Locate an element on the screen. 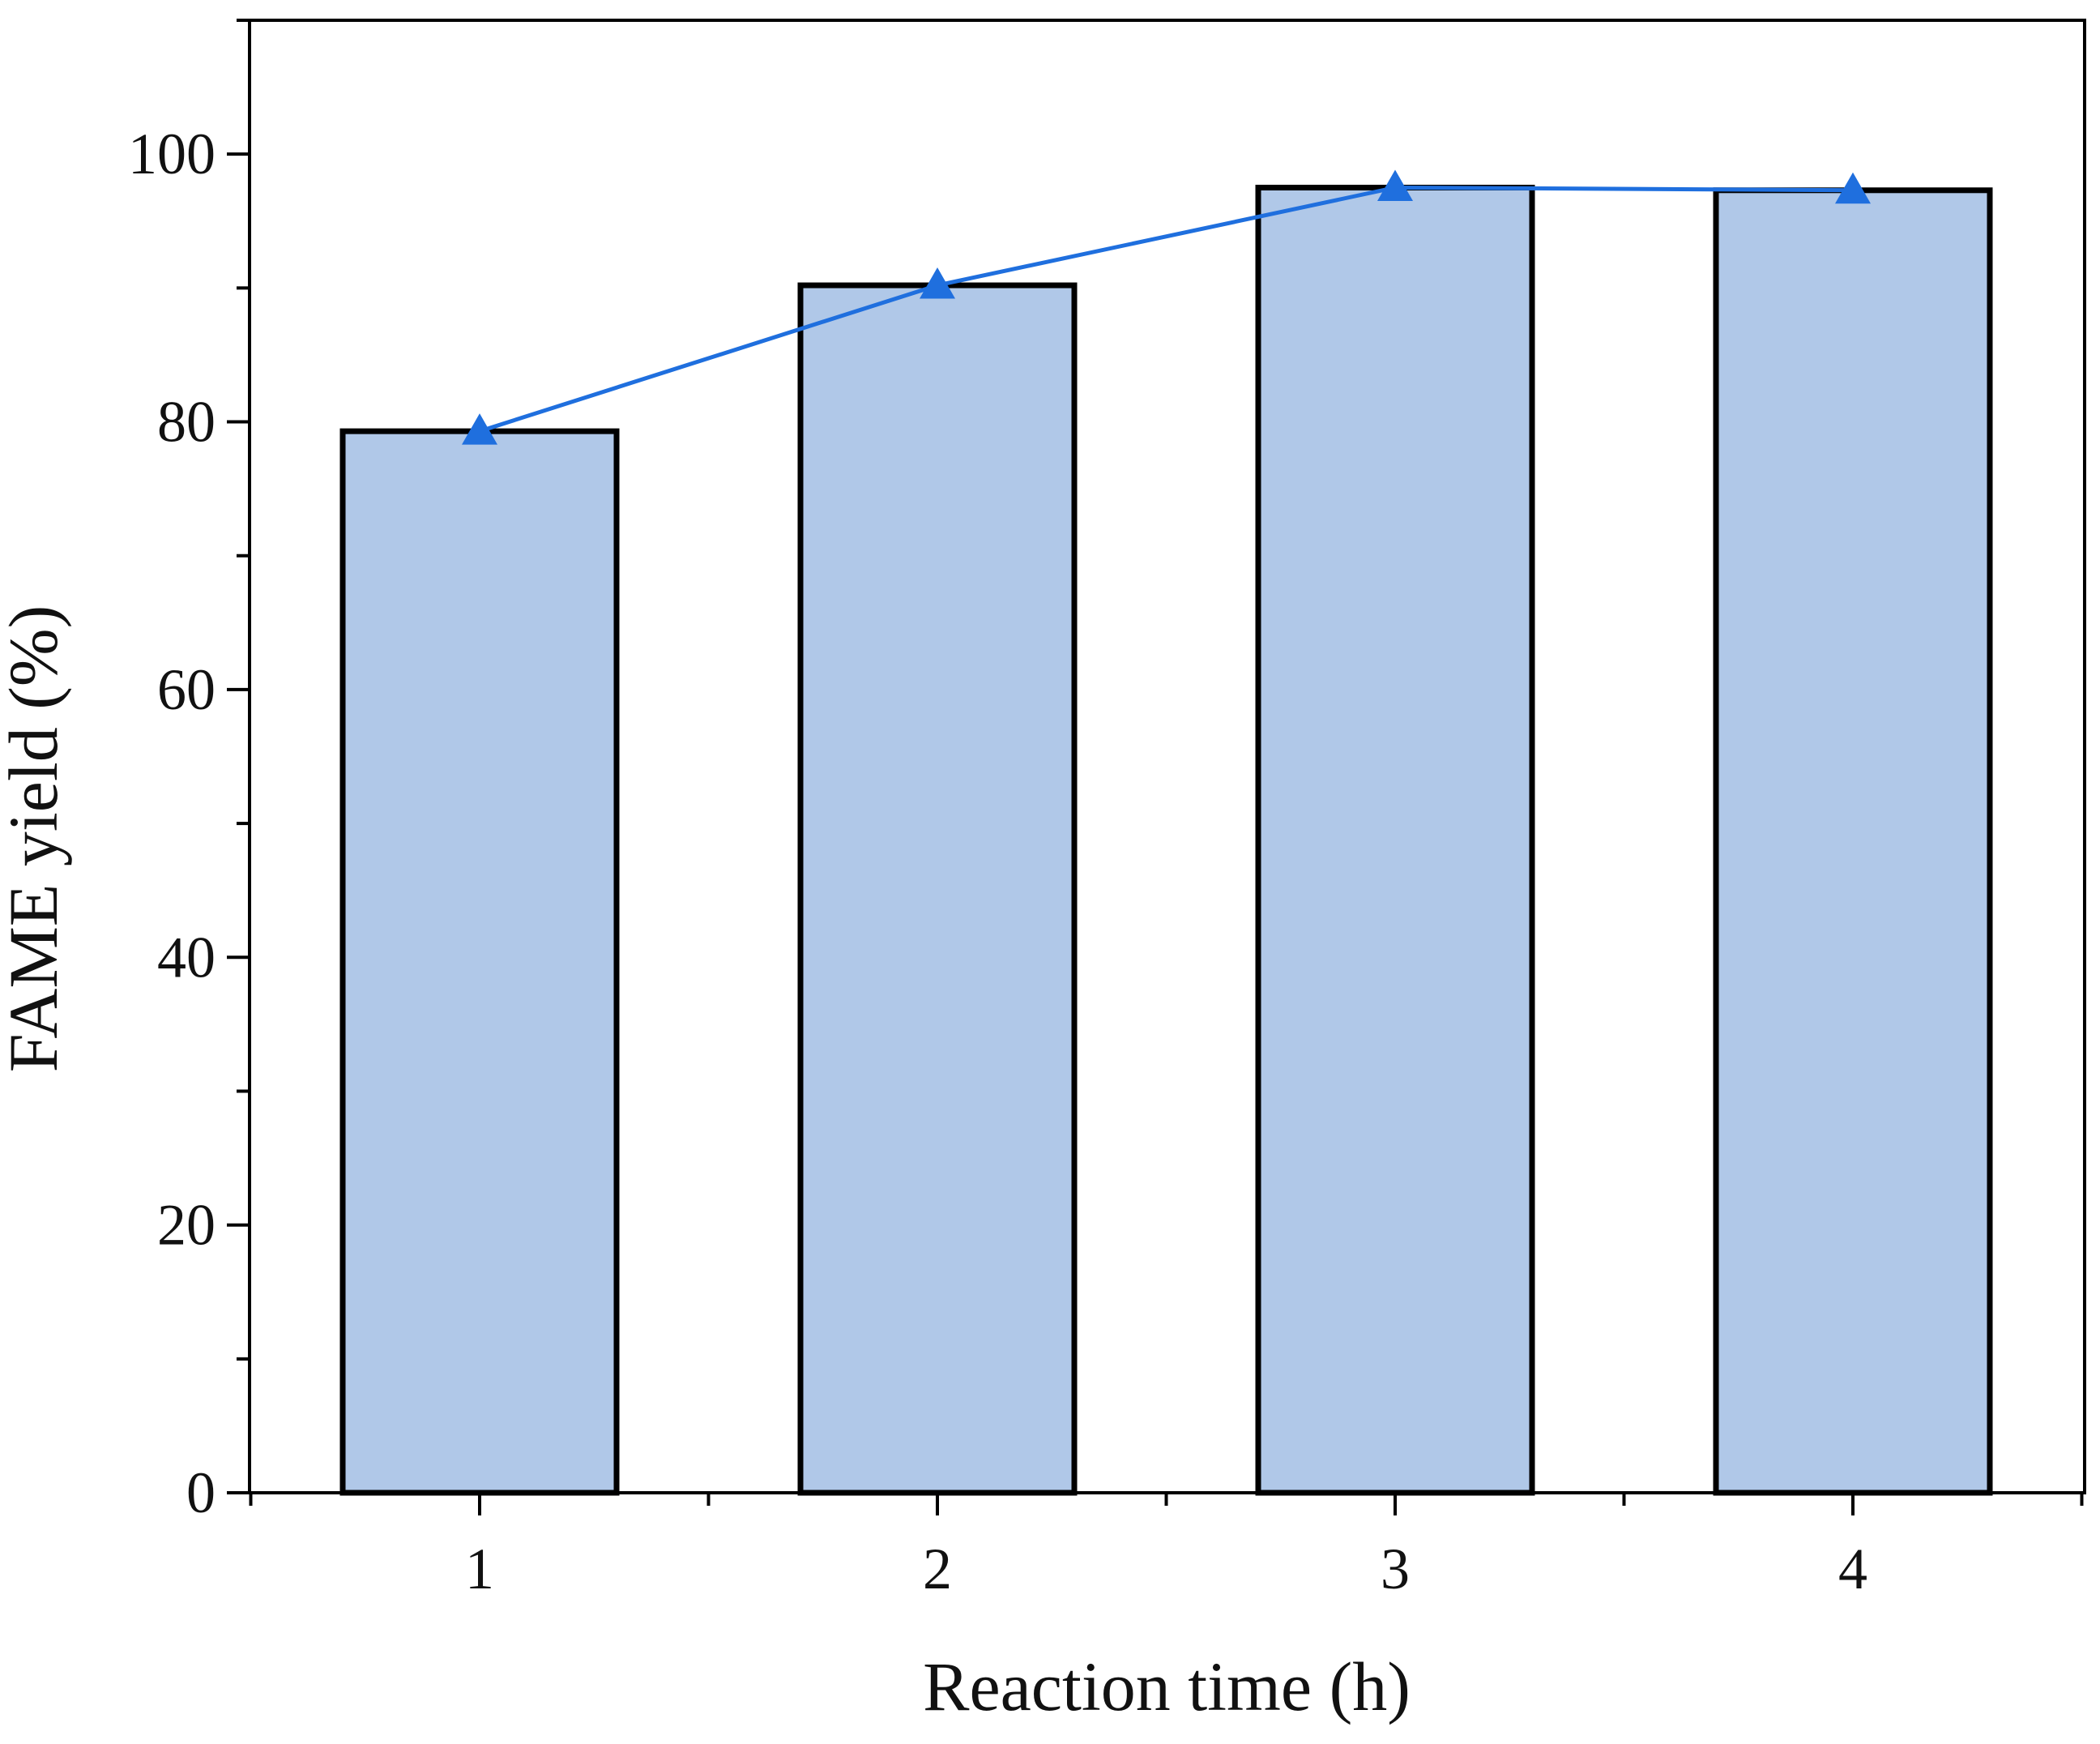  y-tick-label-60: 60 is located at coordinates (186, 689).